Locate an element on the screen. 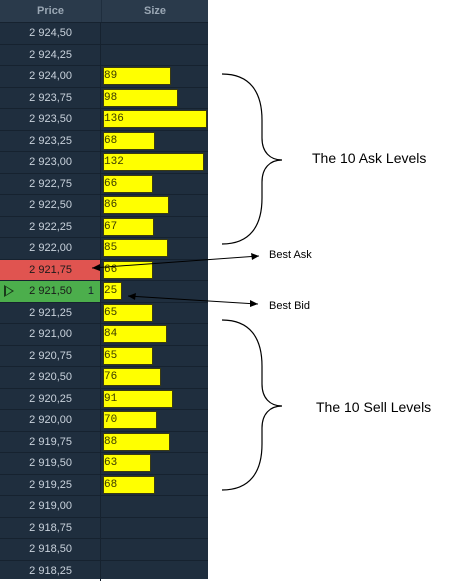 The width and height of the screenshot is (474, 581). ask-levels-brace is located at coordinates (252, 159).